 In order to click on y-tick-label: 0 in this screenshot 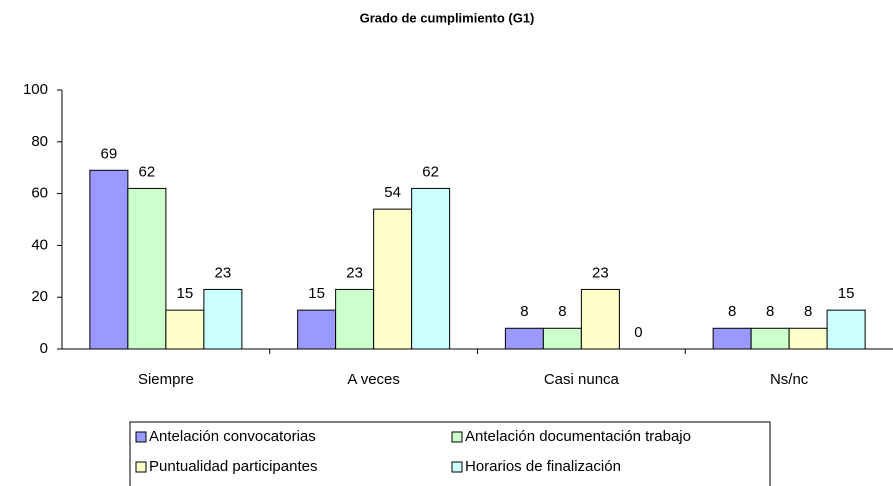, I will do `click(44, 348)`.